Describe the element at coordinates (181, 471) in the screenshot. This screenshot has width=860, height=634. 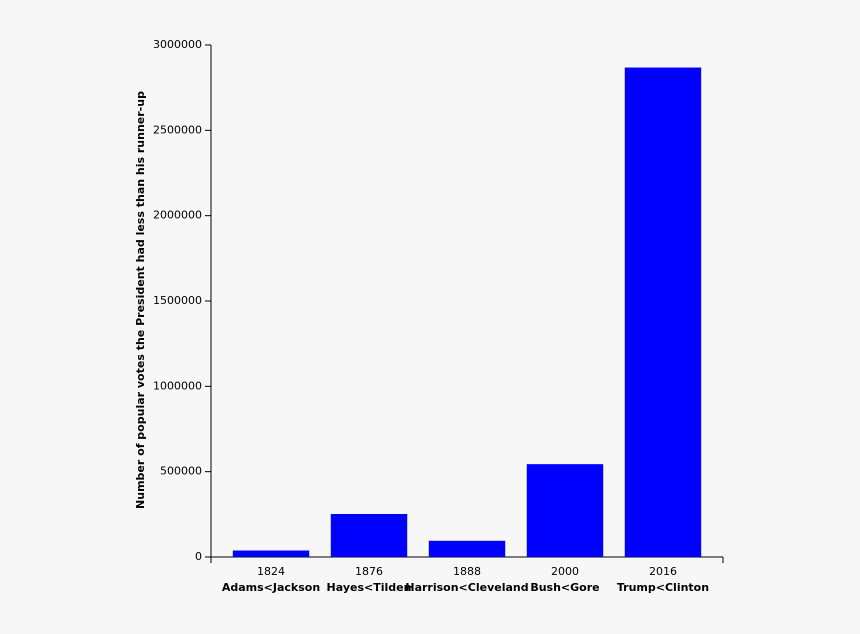
I see `y-tick-label: 500000` at that location.